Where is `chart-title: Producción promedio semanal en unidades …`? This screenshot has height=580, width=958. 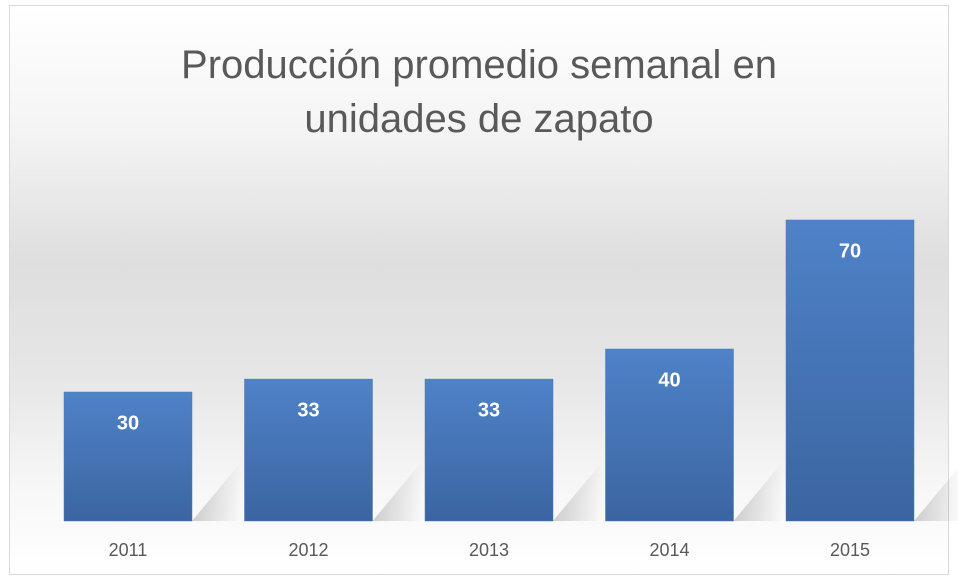
chart-title: Producción promedio semanal en unidades … is located at coordinates (479, 92).